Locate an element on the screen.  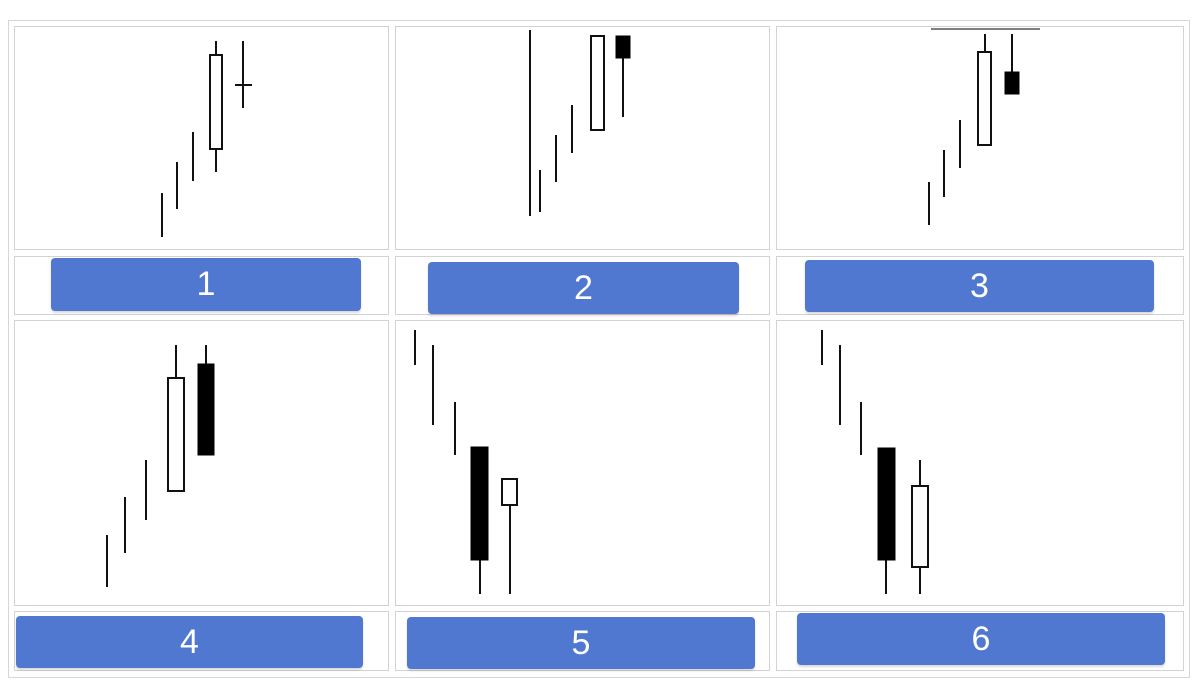
option-button-1: 1 is located at coordinates (206, 284).